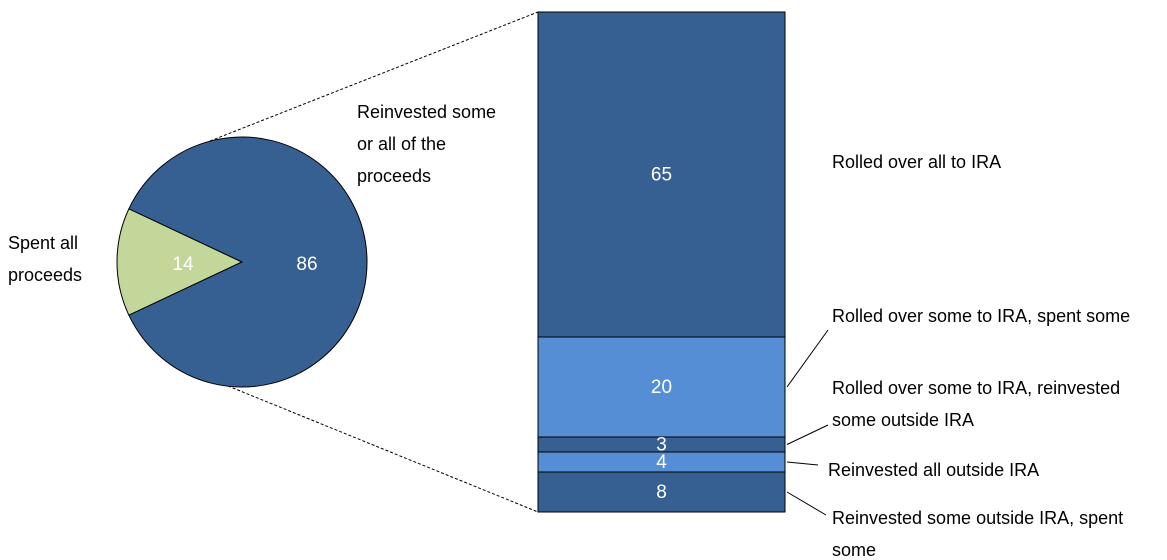  I want to click on category-label: Spent all proceeds, so click(45, 259).